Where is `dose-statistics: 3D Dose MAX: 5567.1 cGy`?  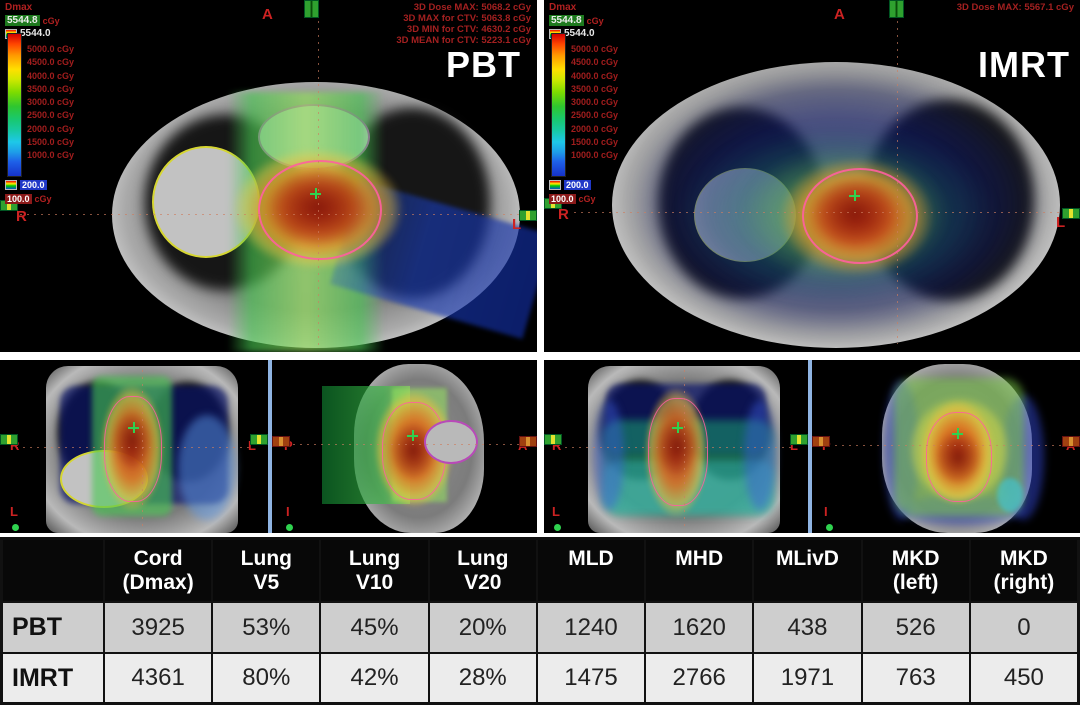
dose-statistics: 3D Dose MAX: 5567.1 cGy is located at coordinates (1015, 7).